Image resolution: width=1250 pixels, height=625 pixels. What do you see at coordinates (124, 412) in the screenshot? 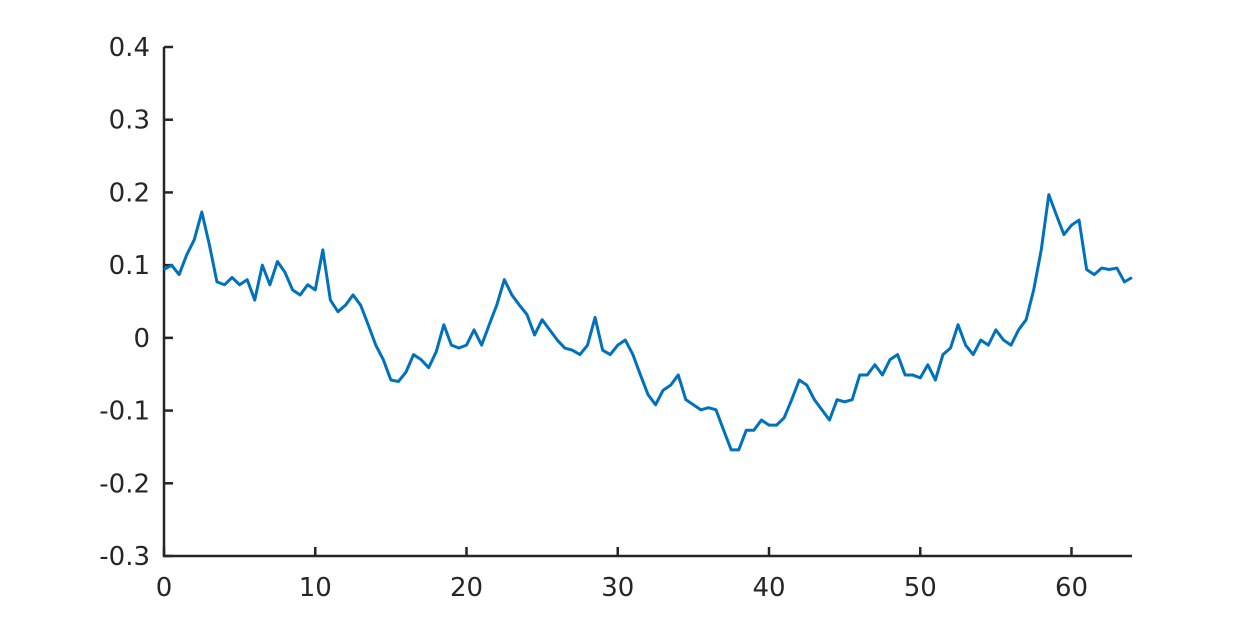
I see `y-tick-label: -0.1` at bounding box center [124, 412].